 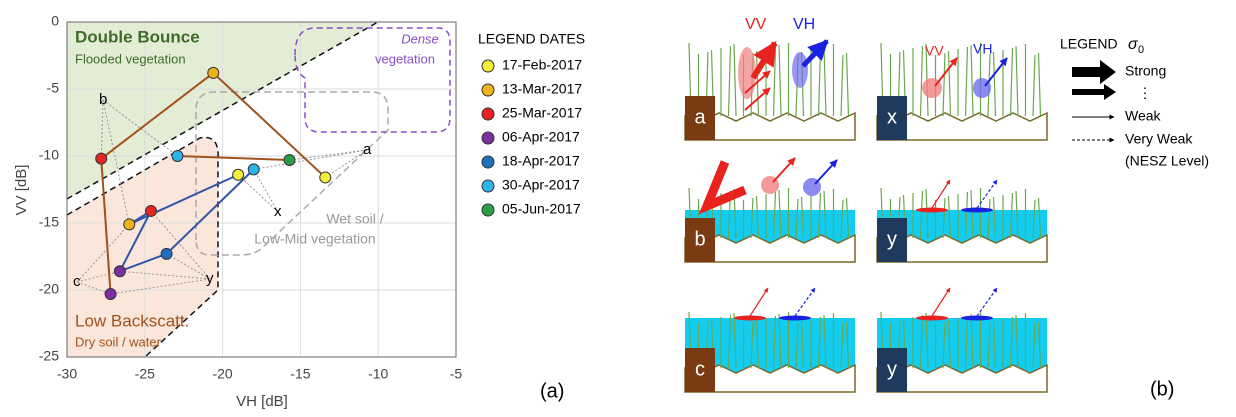 I want to click on y-tick-label: -10, so click(x=49, y=155).